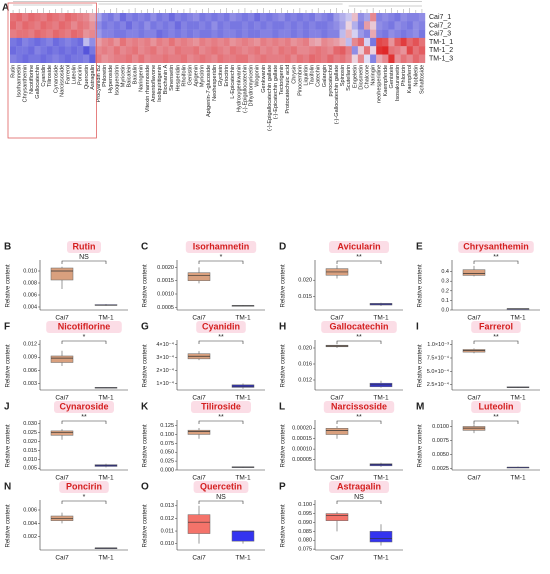 This screenshot has height=574, width=550. What do you see at coordinates (282, 487) in the screenshot?
I see `panel-letter: P` at bounding box center [282, 487].